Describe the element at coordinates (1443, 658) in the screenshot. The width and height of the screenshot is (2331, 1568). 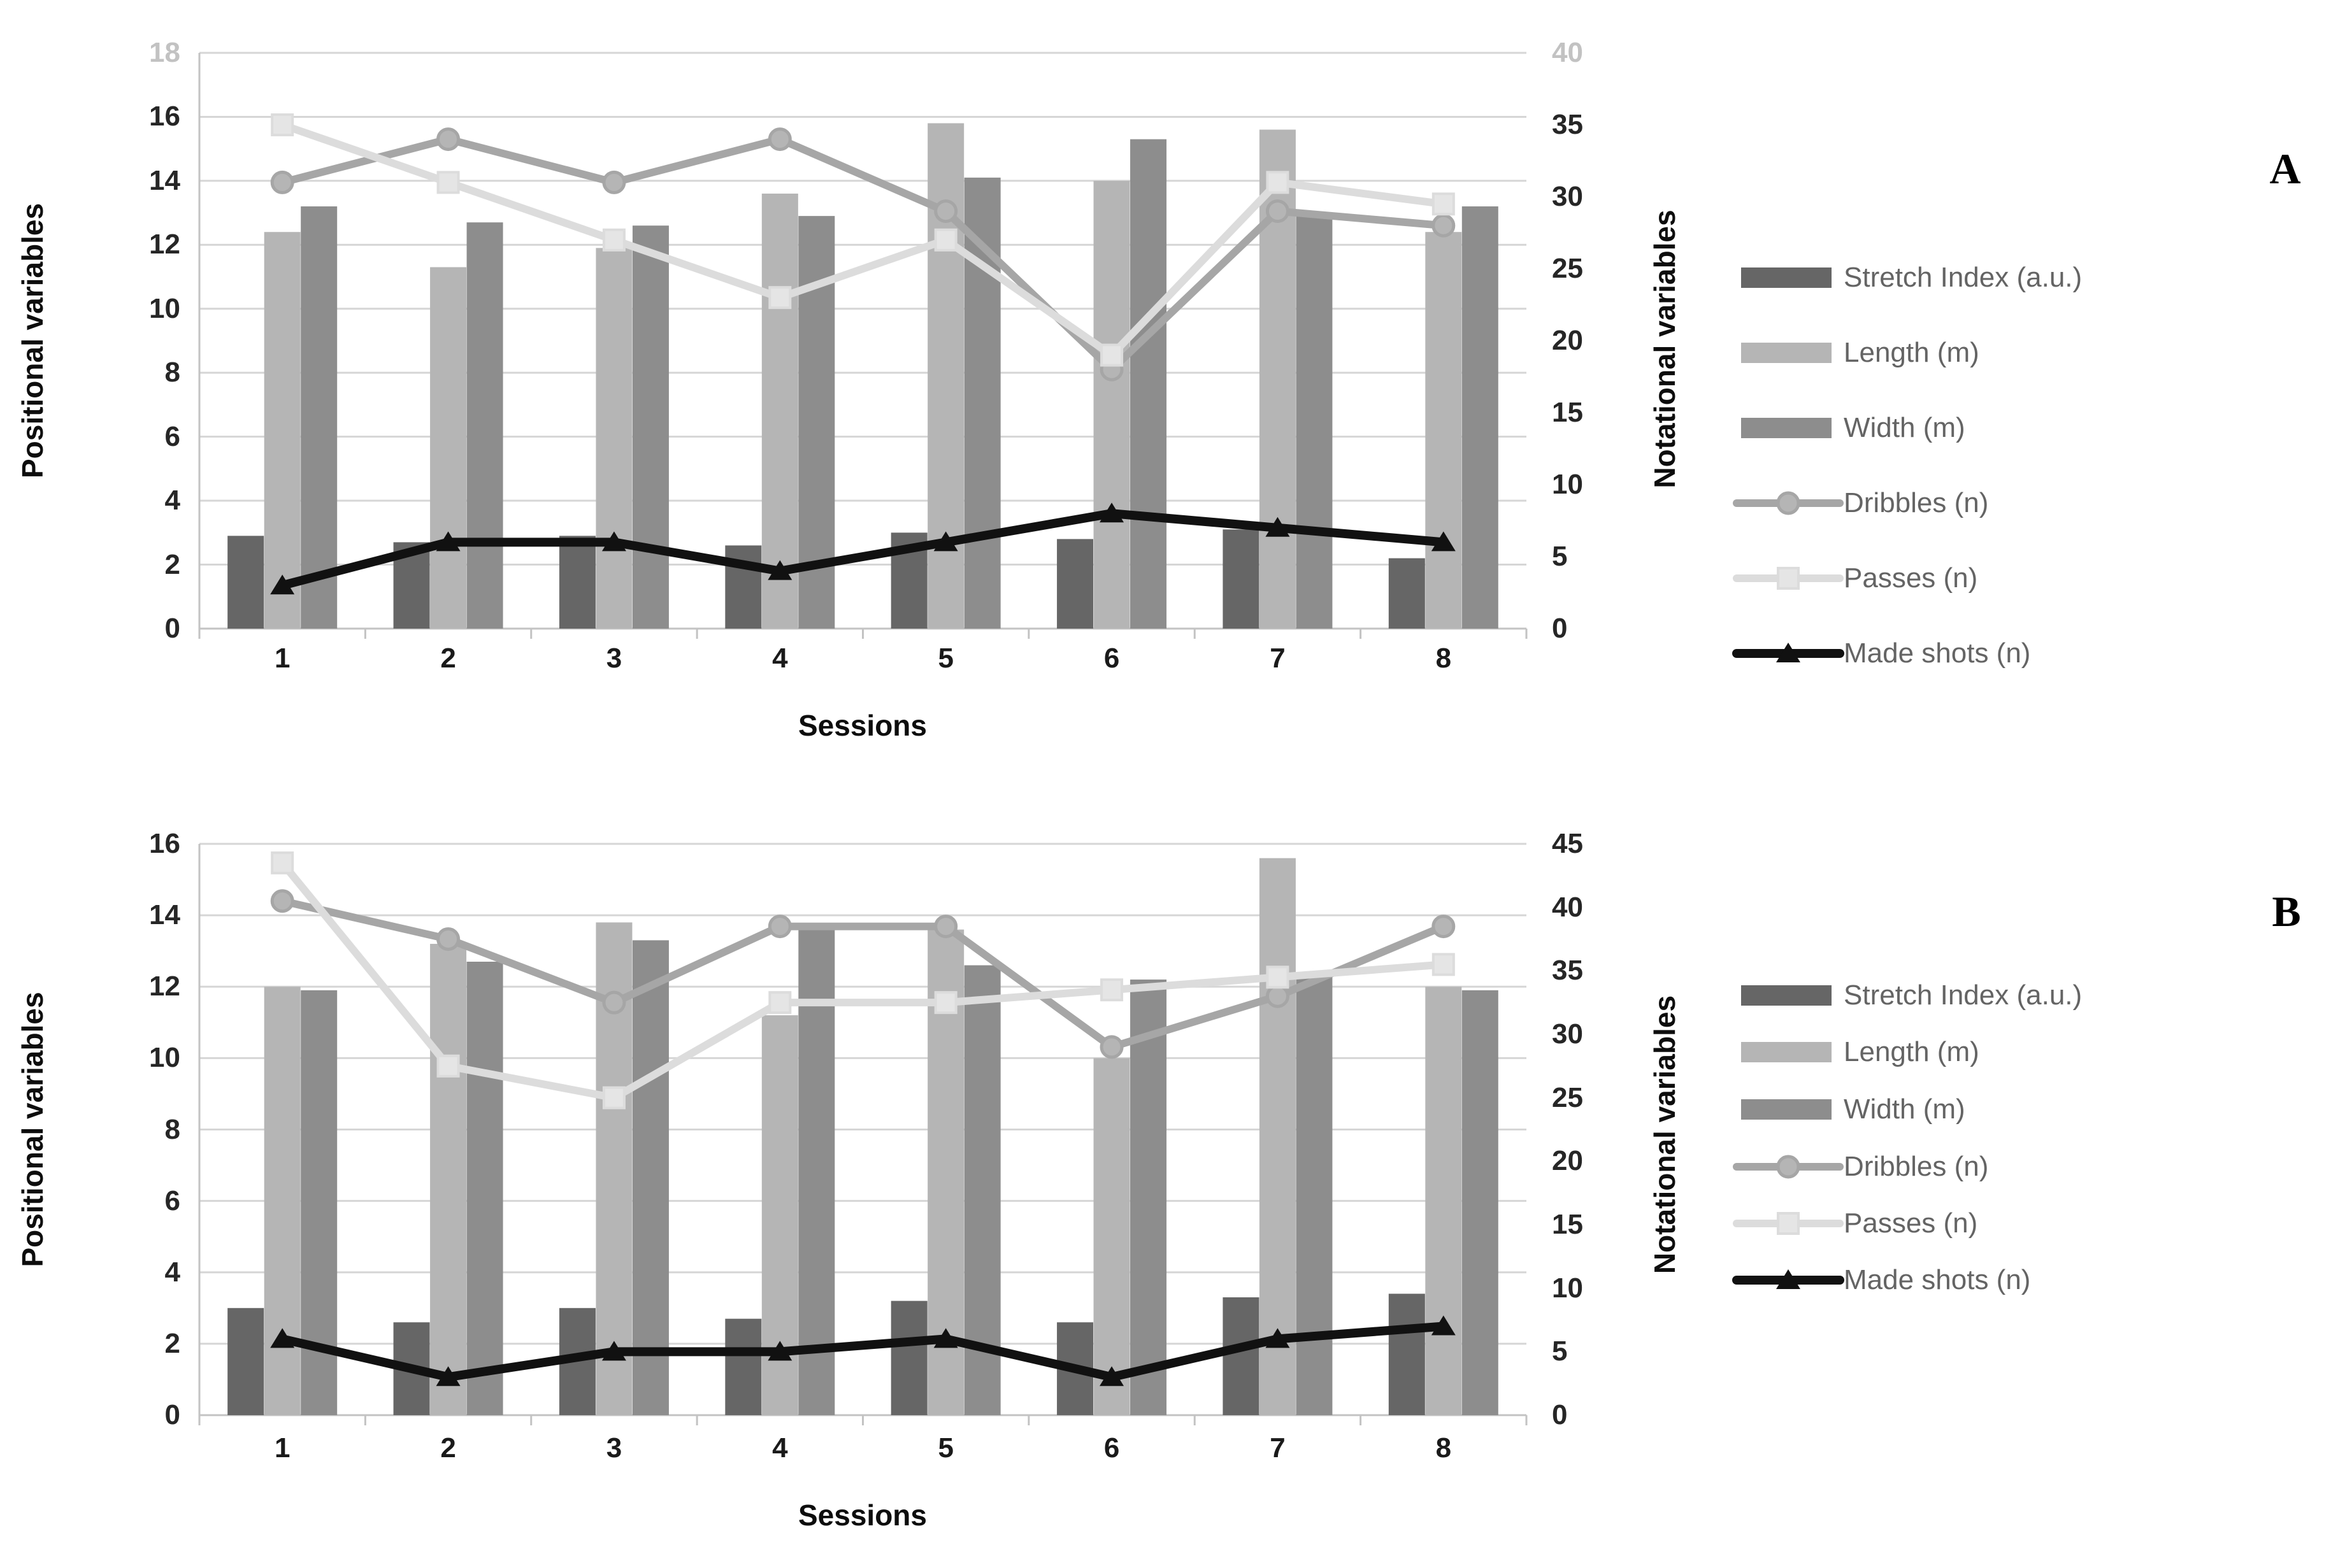
I see `x-tick-label-session-8: 8` at that location.